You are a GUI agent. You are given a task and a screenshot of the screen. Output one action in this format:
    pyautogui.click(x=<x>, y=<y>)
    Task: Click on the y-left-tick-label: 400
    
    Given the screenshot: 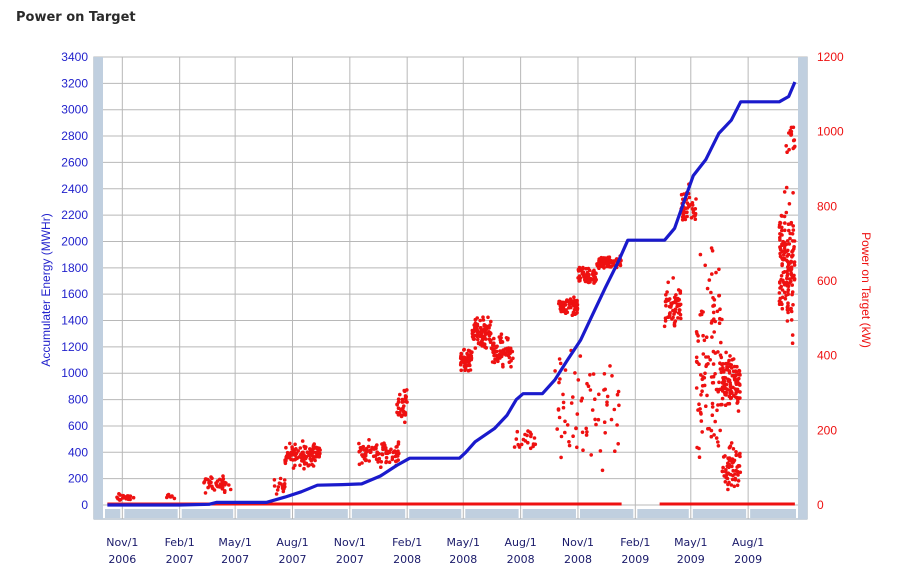 What is the action you would take?
    pyautogui.click(x=78, y=452)
    